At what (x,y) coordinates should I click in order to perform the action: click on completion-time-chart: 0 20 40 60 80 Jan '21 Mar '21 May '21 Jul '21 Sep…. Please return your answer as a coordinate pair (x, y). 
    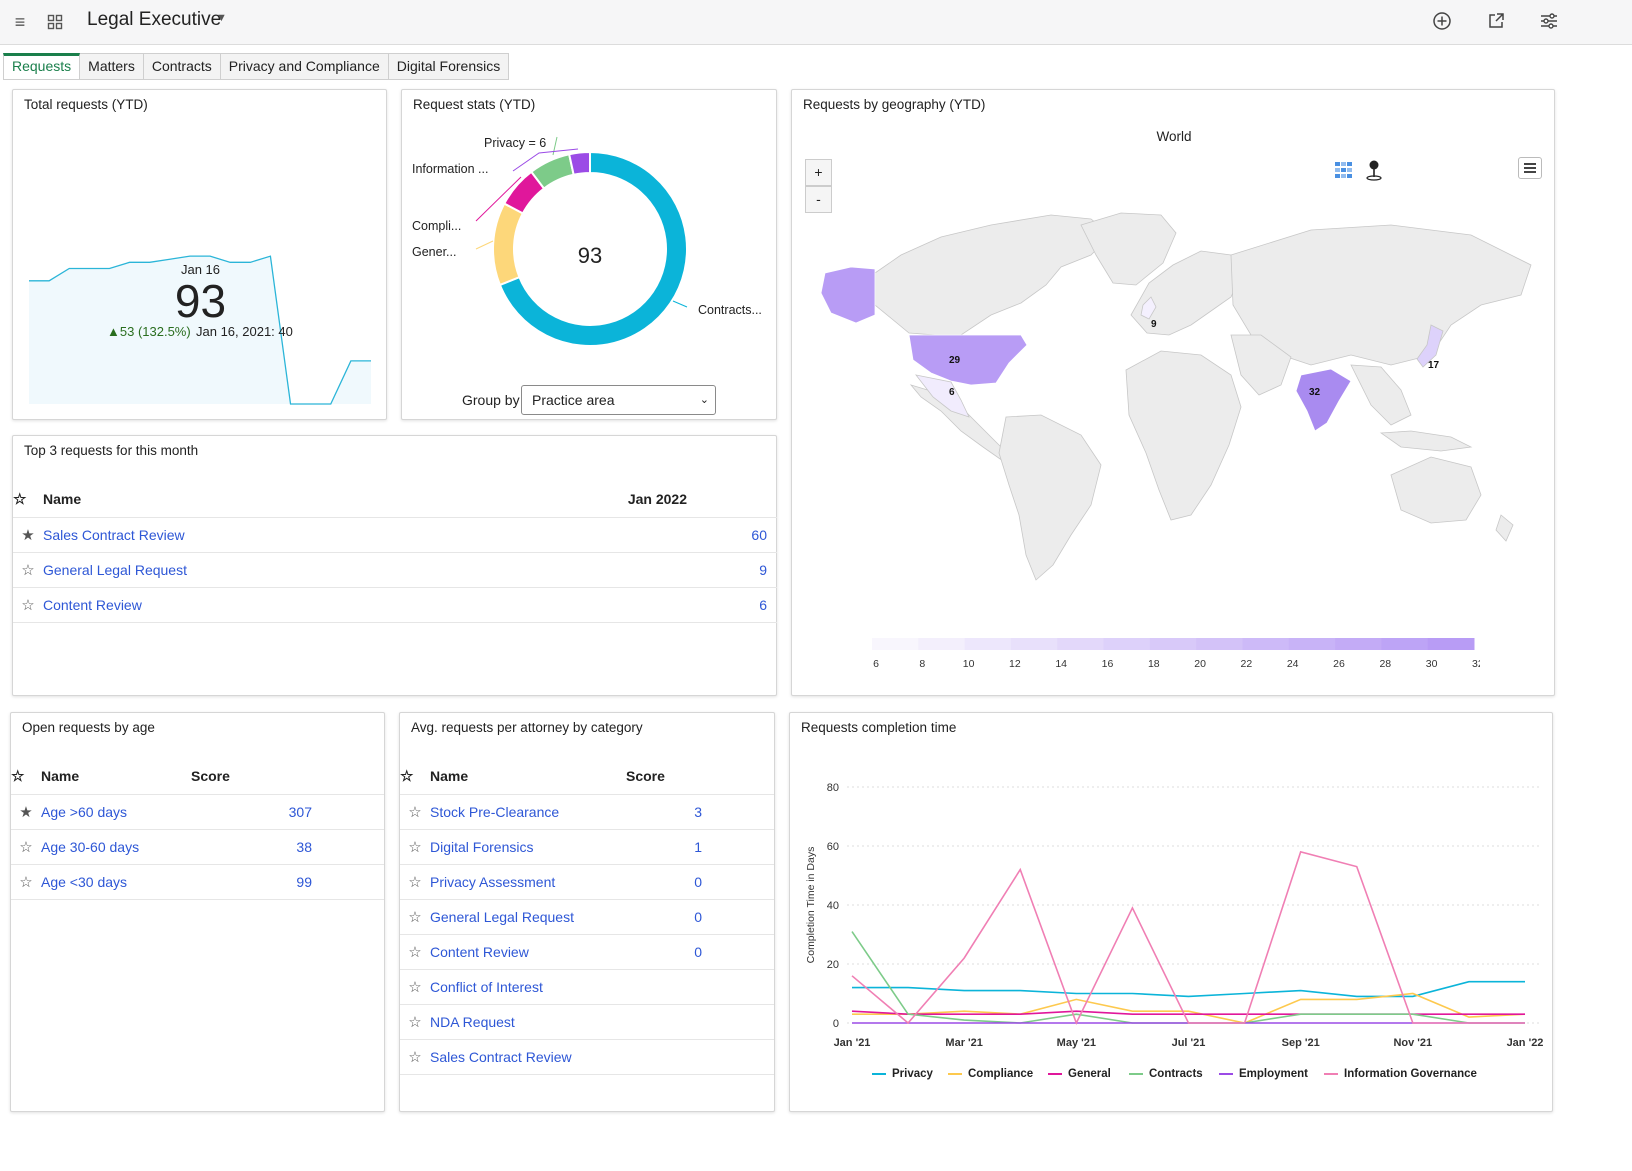
    Looking at the image, I should click on (1171, 915).